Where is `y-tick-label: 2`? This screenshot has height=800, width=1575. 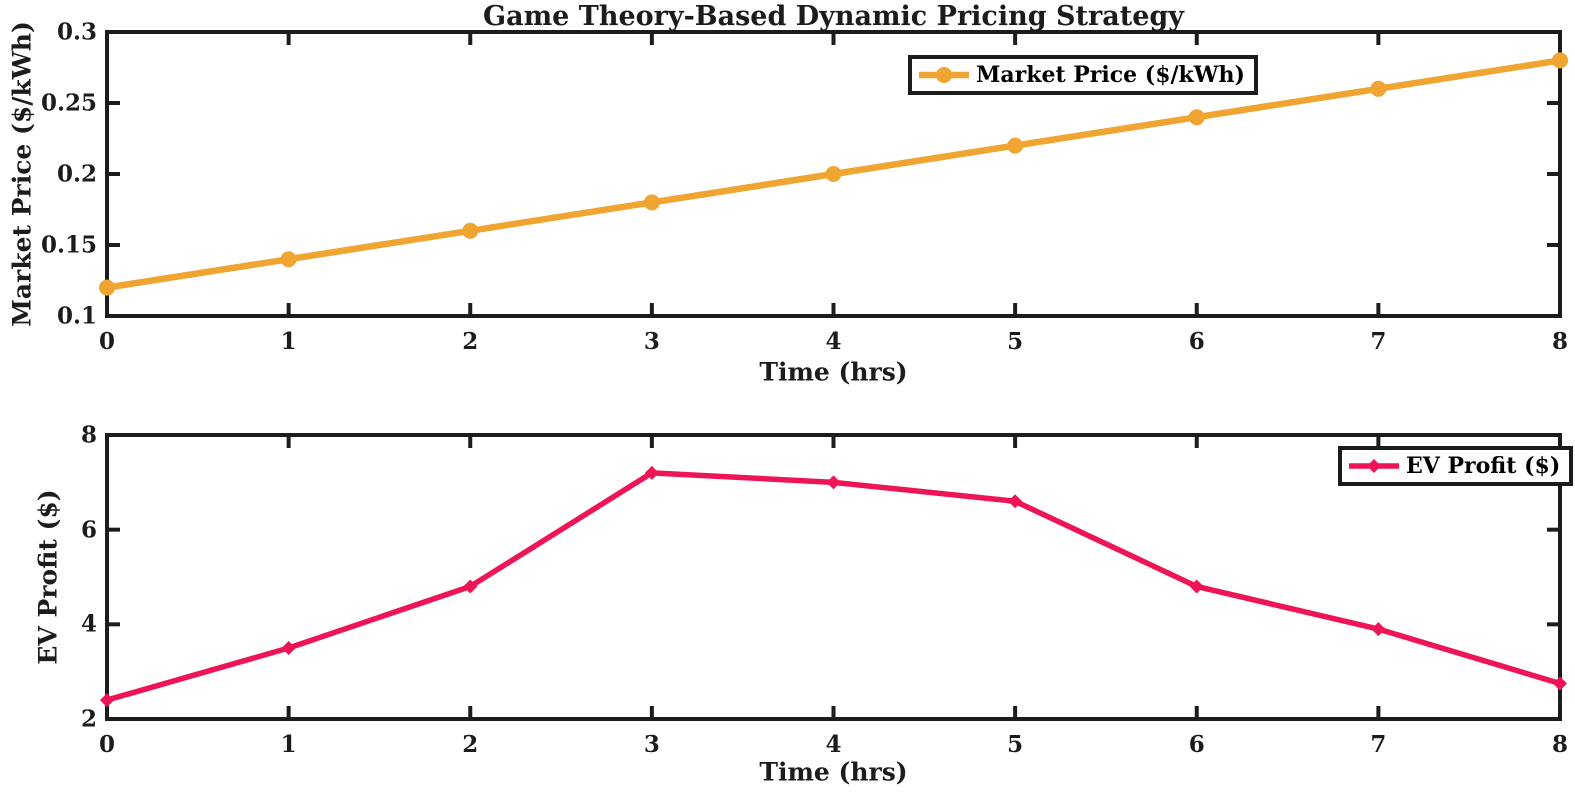 y-tick-label: 2 is located at coordinates (88, 719).